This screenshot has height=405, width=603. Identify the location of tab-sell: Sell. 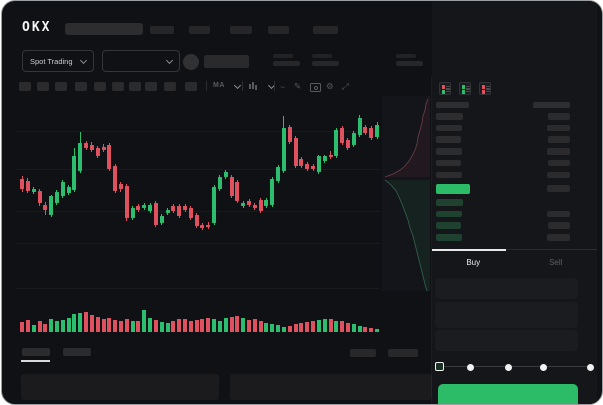
(556, 262).